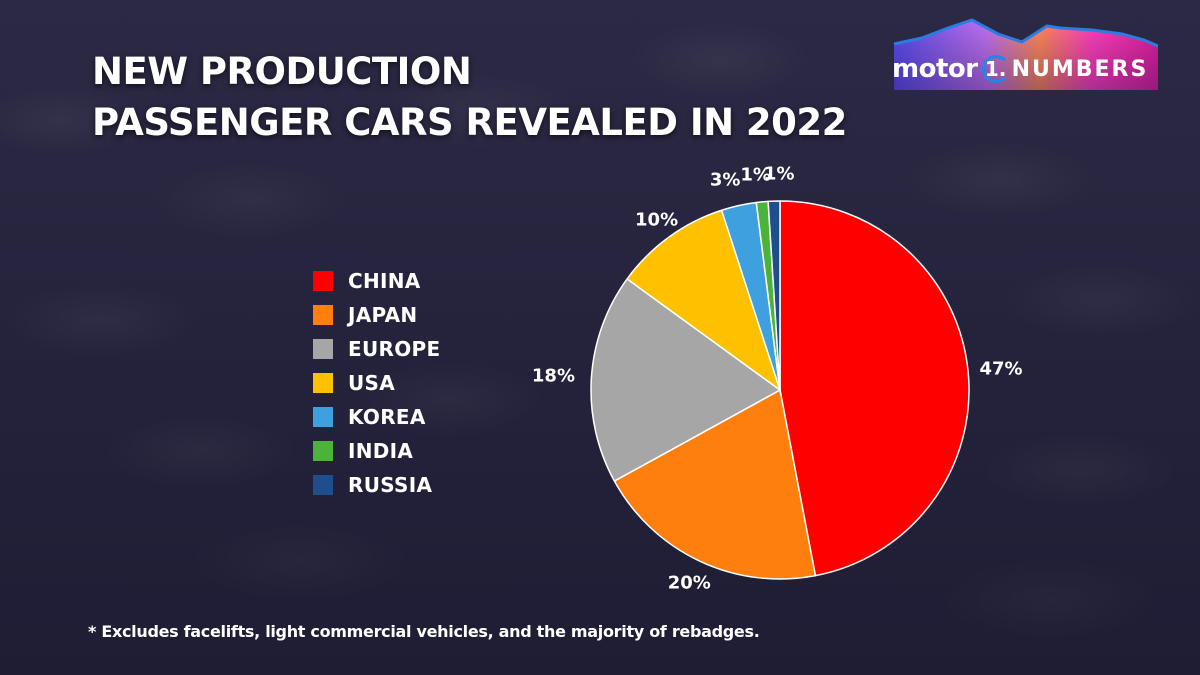 This screenshot has width=1200, height=675. What do you see at coordinates (755, 175) in the screenshot?
I see `pie-label-india: 1%` at bounding box center [755, 175].